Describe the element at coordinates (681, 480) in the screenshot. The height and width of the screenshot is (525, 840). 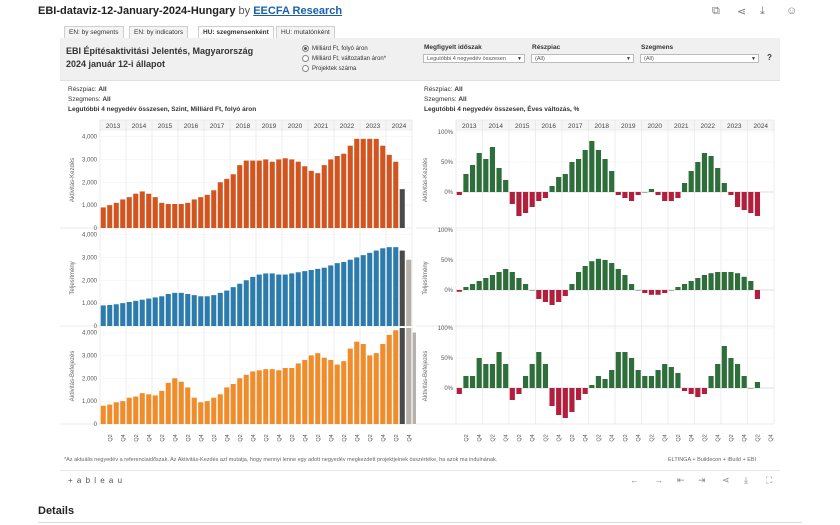
I see `revert-icon: ⇤` at that location.